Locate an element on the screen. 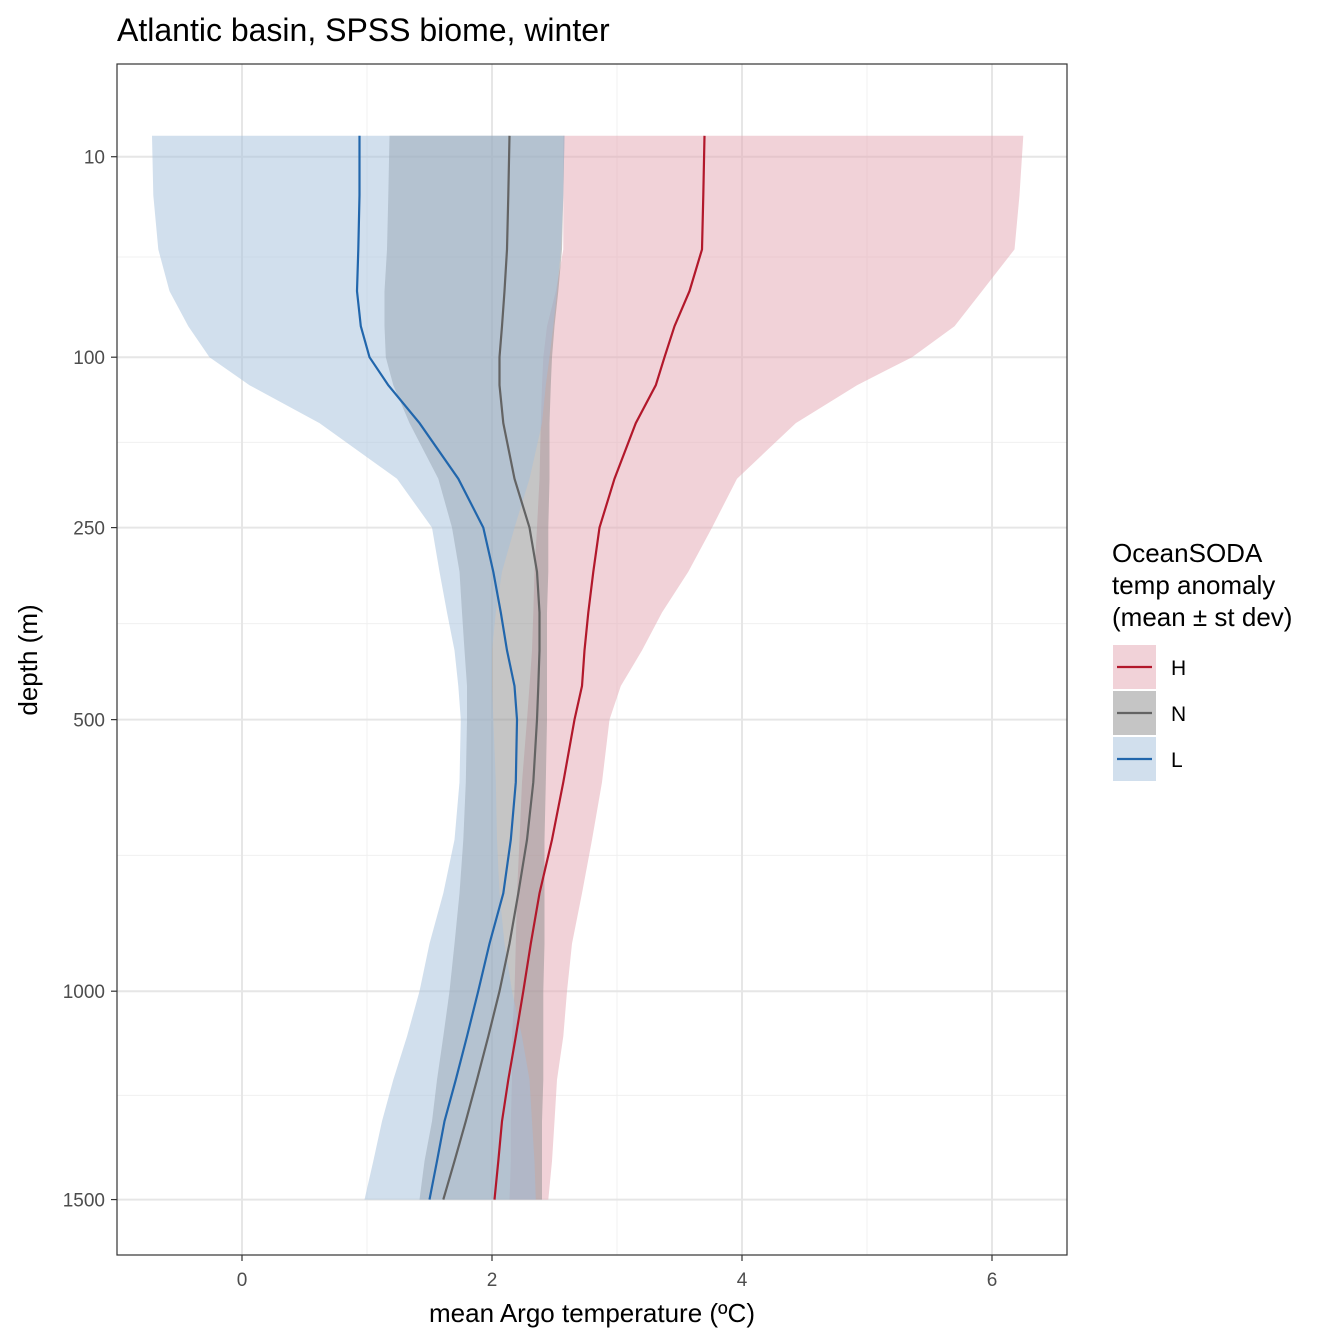 The width and height of the screenshot is (1344, 1344). legend-title-line-3: (mean ± st dev) is located at coordinates (1202, 617).